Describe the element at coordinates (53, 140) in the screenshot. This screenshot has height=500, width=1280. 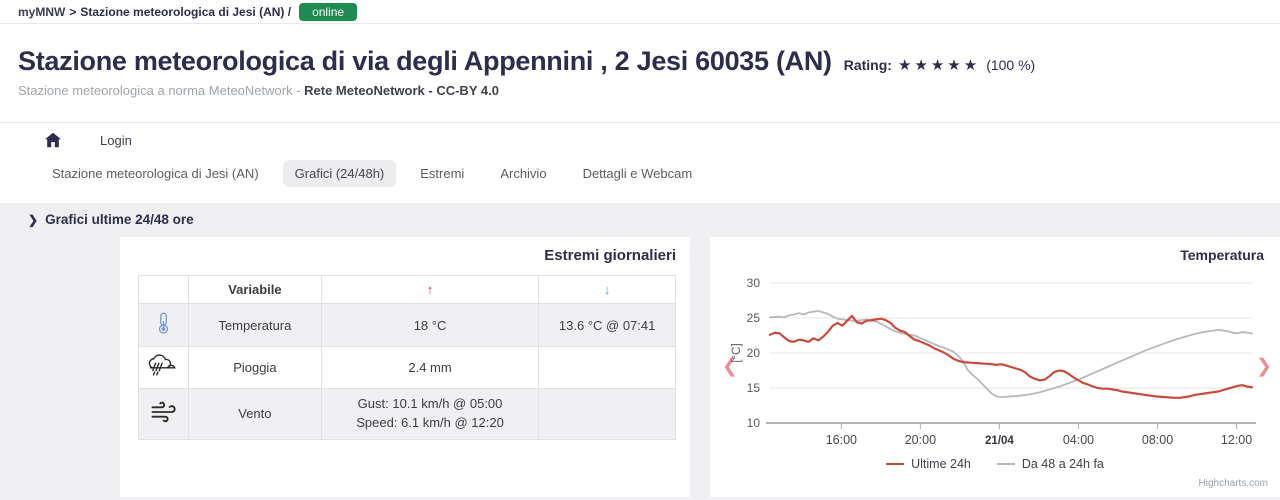
I see `home-icon` at that location.